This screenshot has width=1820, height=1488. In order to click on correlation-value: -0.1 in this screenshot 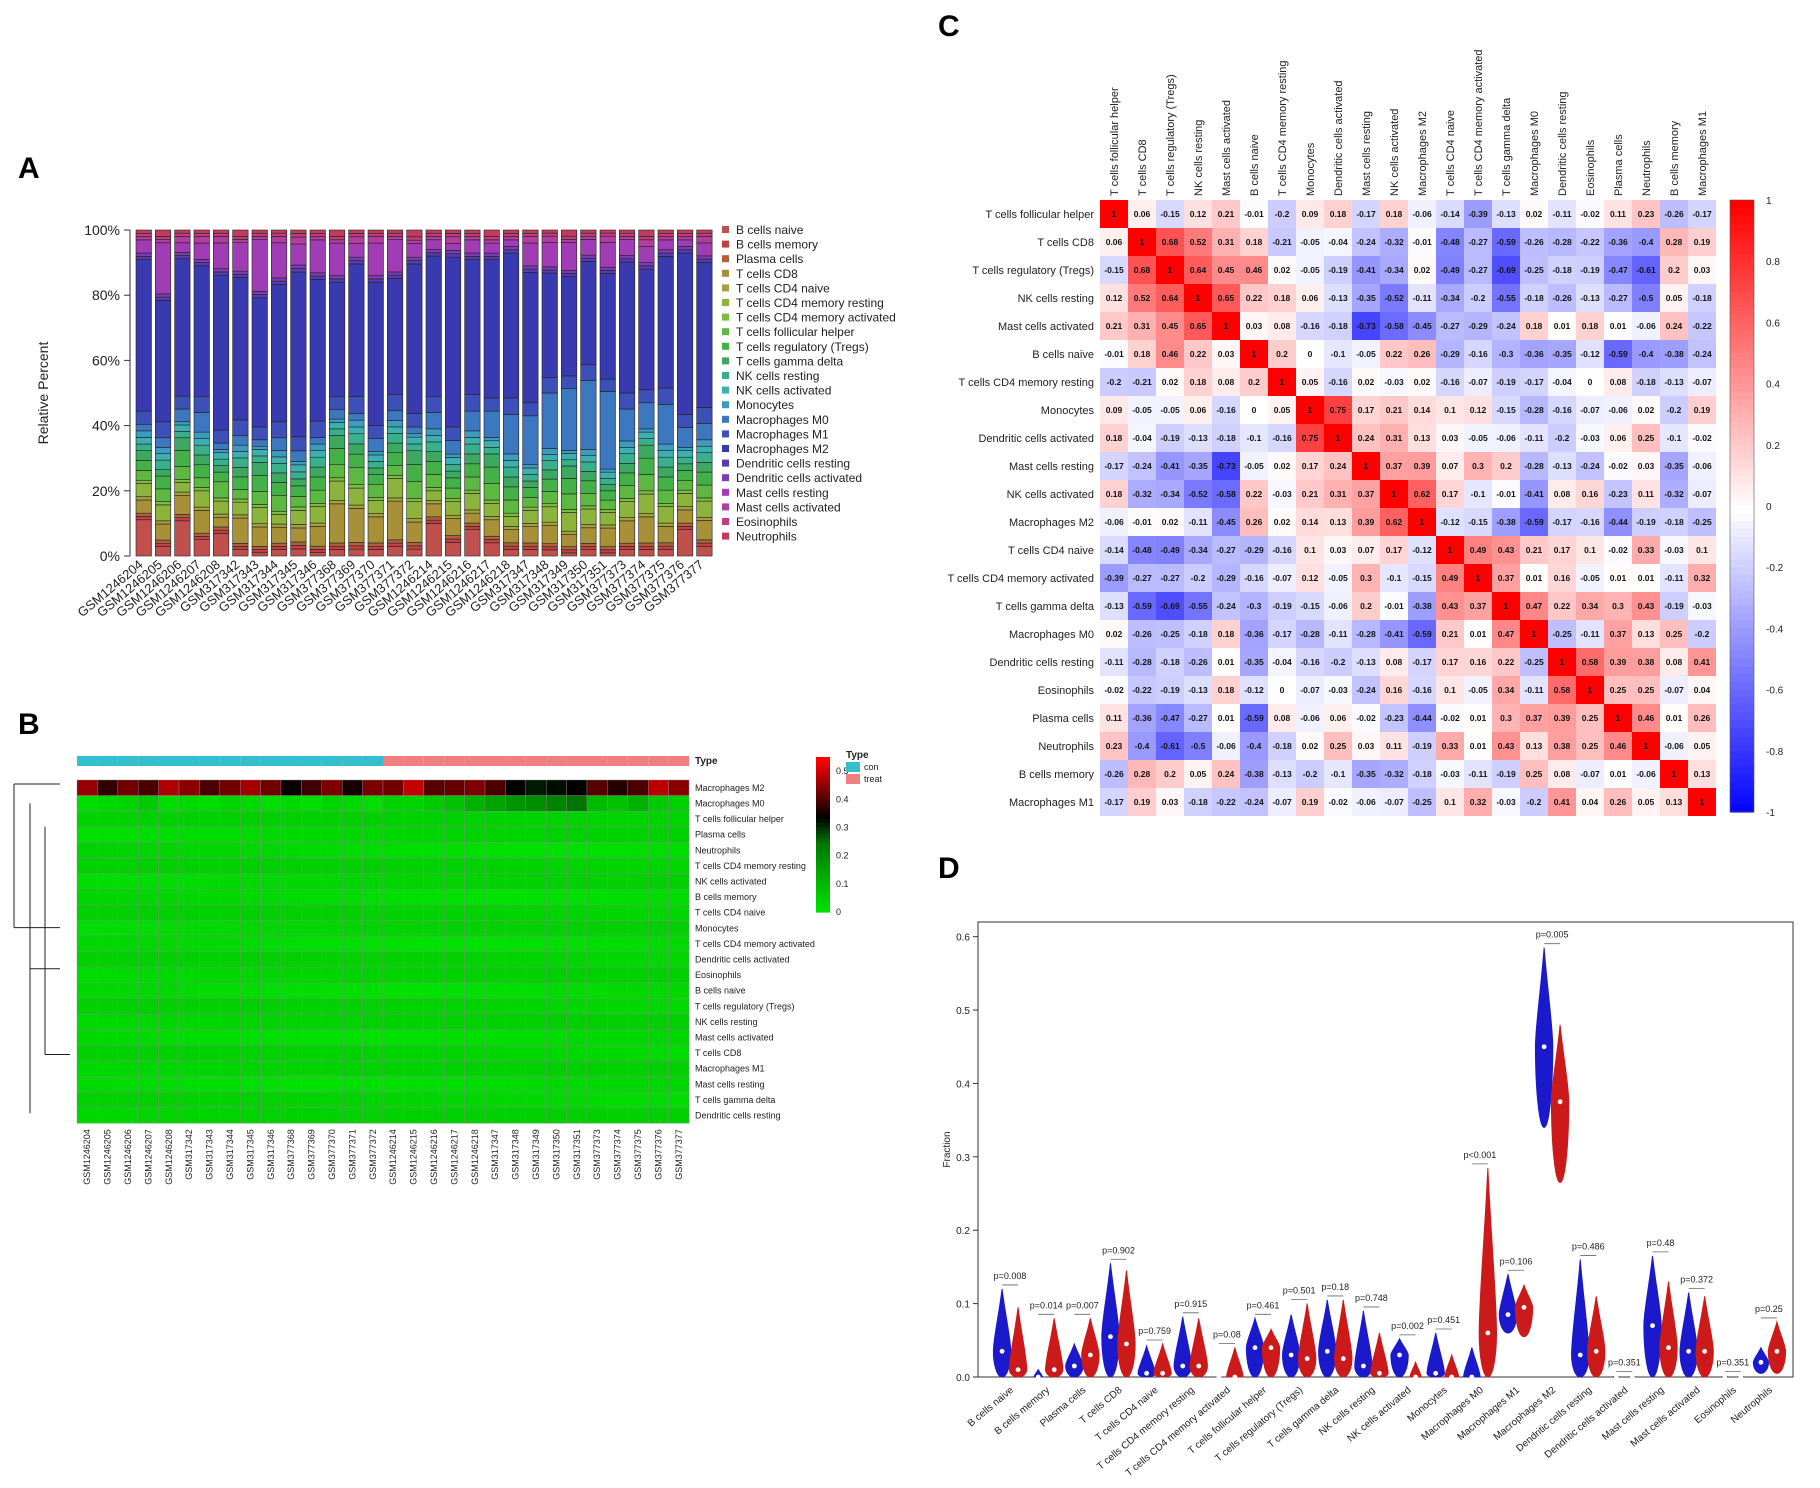, I will do `click(1338, 354)`.